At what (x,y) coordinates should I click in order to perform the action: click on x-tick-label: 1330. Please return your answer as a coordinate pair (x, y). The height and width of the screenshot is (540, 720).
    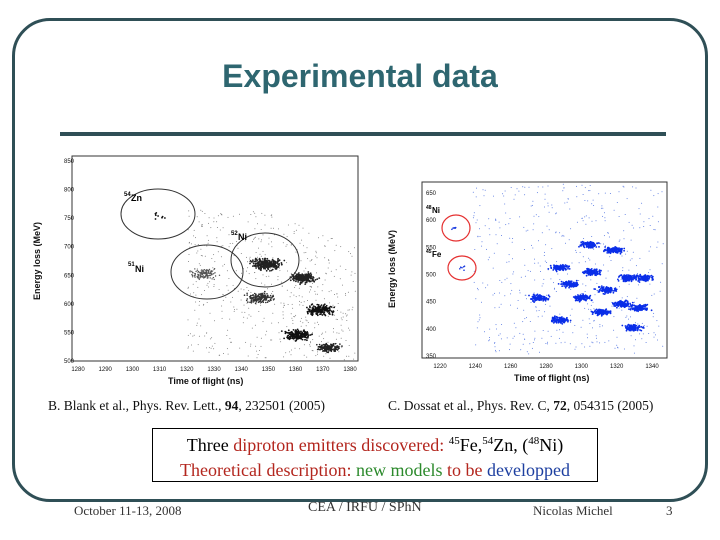
    Looking at the image, I should click on (214, 370).